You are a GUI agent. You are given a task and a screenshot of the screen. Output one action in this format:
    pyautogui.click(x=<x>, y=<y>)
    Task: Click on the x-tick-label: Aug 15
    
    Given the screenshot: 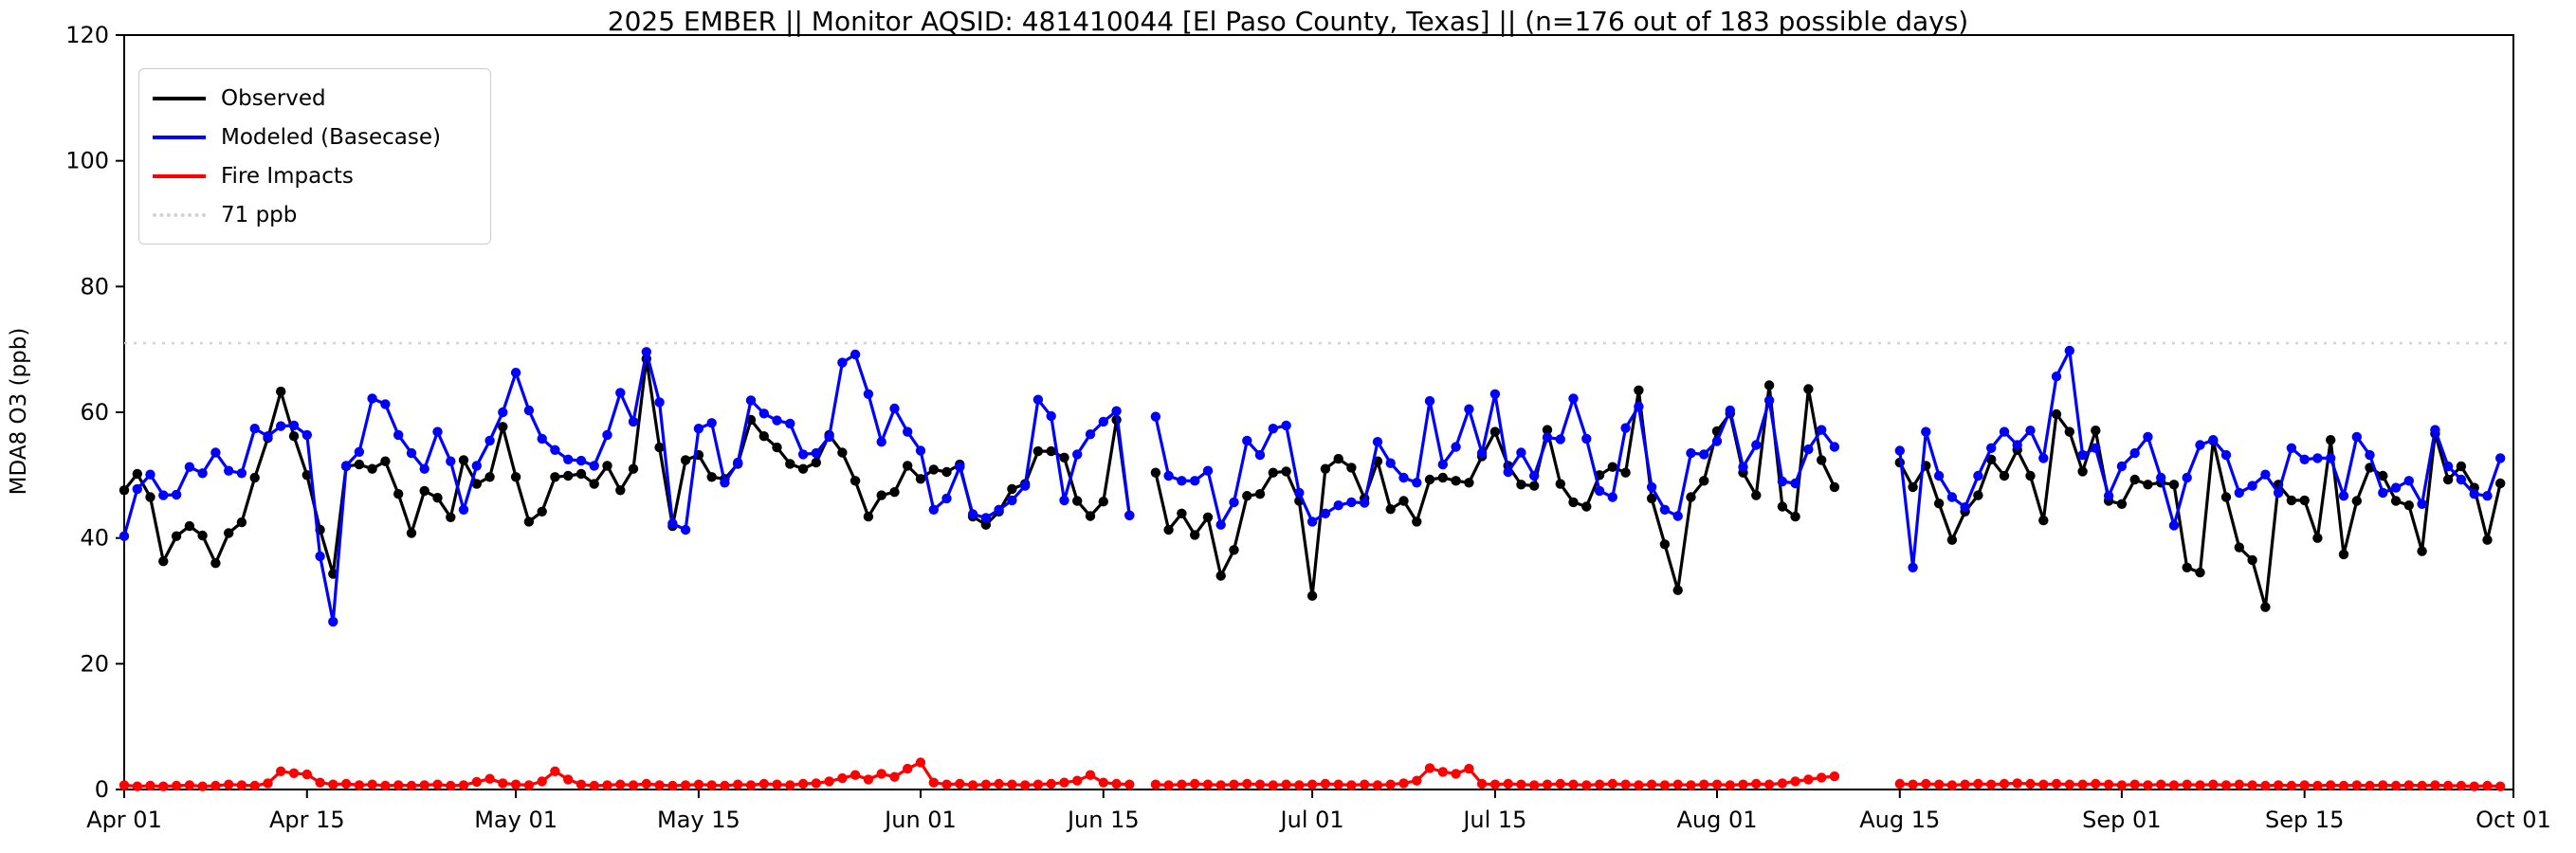 What is the action you would take?
    pyautogui.click(x=1899, y=820)
    